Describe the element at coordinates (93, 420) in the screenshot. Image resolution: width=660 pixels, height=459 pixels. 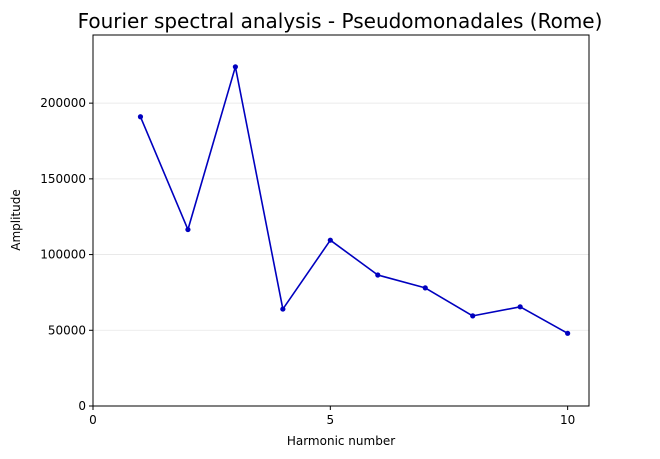
I see `x-tick-label: 0` at that location.